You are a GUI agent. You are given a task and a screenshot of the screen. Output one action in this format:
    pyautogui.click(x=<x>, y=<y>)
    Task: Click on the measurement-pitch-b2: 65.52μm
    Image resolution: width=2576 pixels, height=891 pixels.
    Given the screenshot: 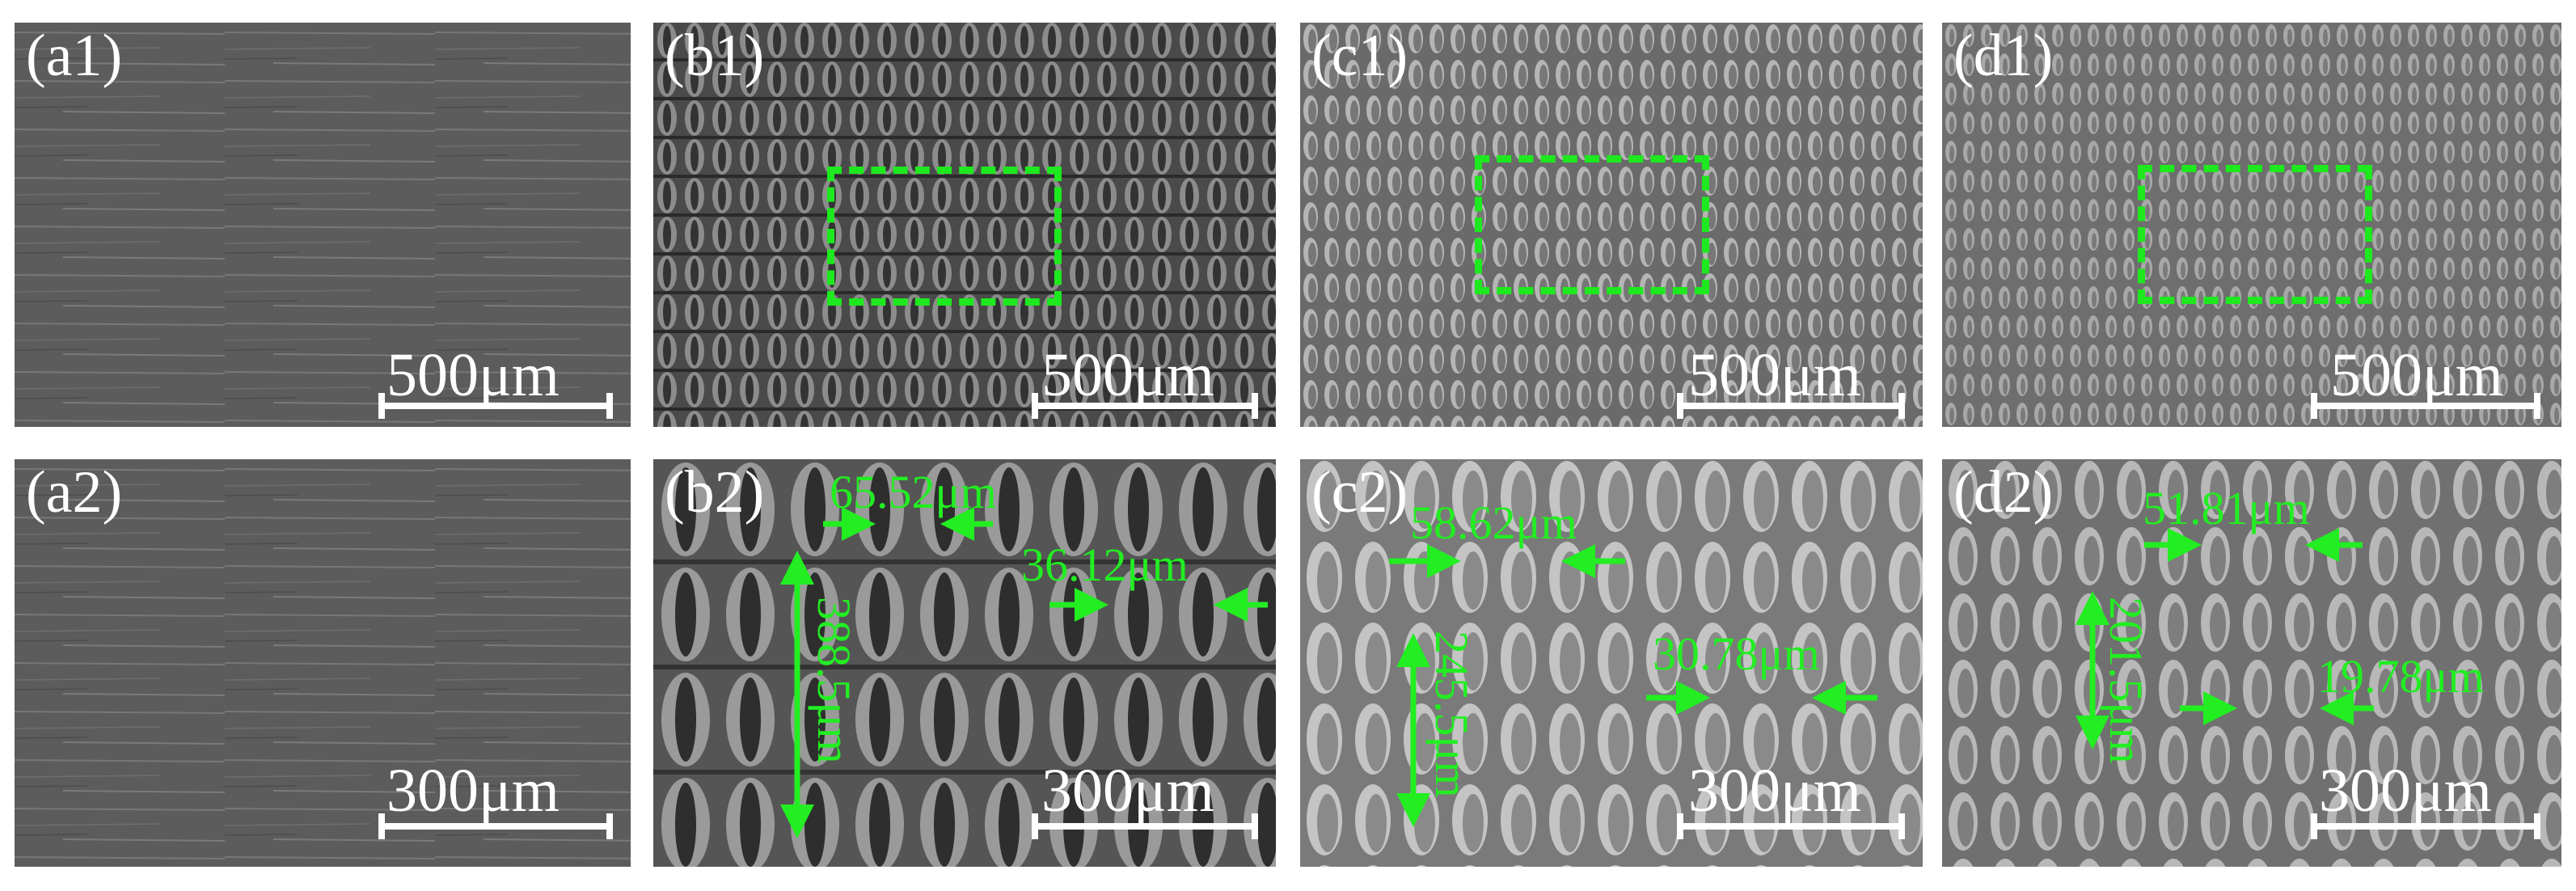 What is the action you would take?
    pyautogui.click(x=913, y=492)
    